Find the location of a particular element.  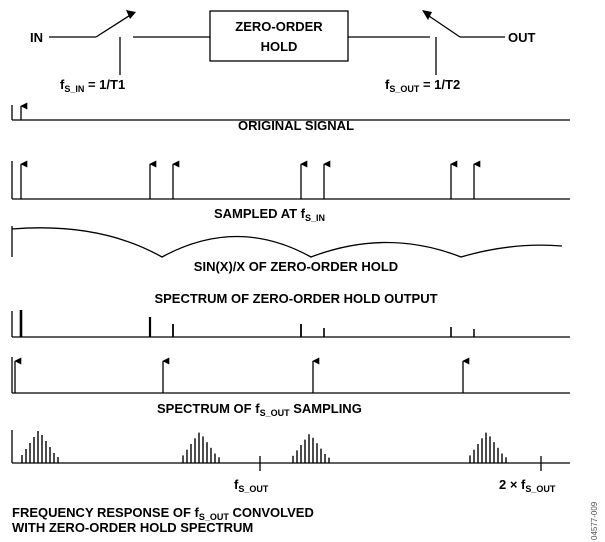

input-switch-arm is located at coordinates (114, 25).